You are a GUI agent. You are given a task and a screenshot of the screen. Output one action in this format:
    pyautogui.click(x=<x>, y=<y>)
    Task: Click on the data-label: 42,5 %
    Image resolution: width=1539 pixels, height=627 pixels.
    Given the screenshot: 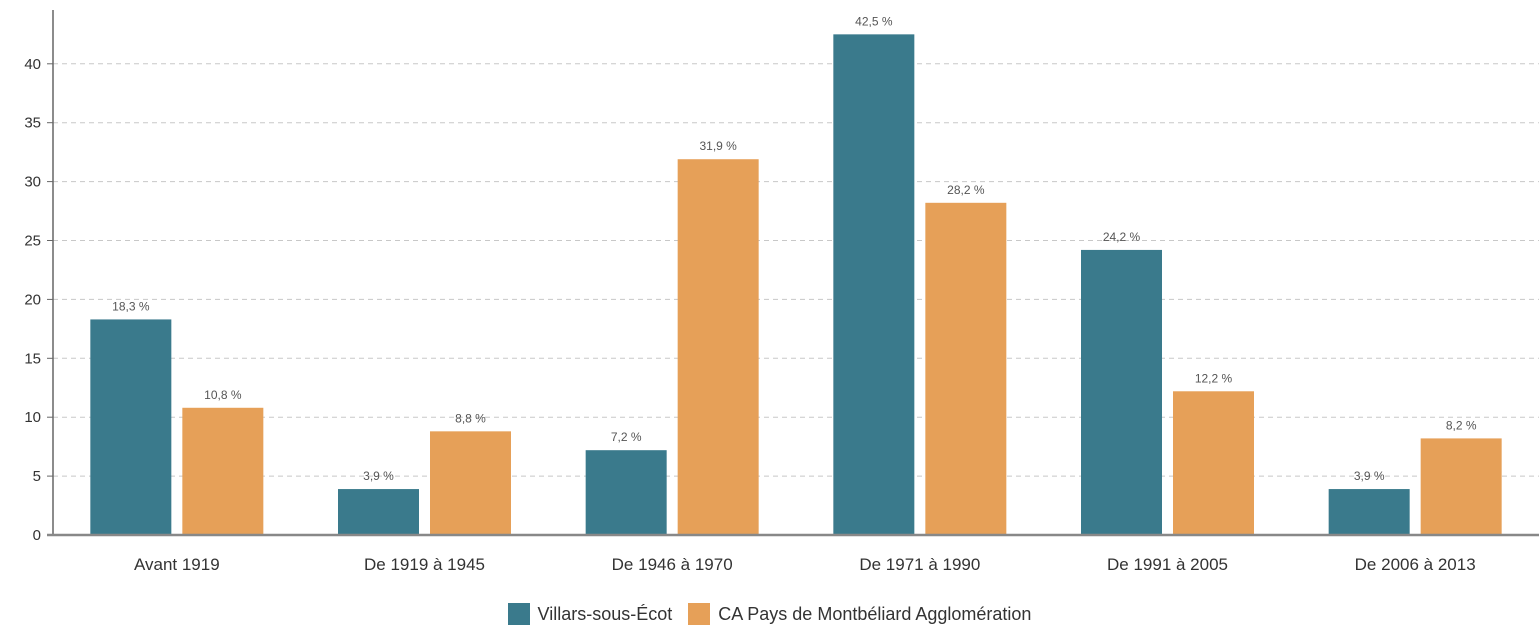 What is the action you would take?
    pyautogui.click(x=874, y=21)
    